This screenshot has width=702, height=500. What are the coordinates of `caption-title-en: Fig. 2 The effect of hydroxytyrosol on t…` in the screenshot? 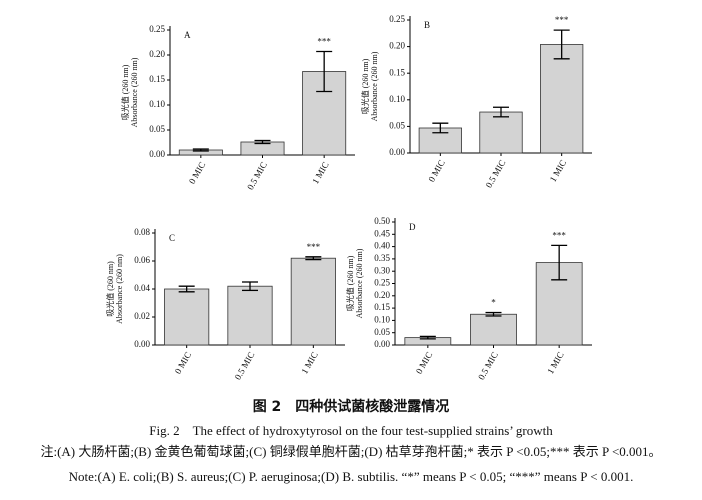 It's located at (351, 430).